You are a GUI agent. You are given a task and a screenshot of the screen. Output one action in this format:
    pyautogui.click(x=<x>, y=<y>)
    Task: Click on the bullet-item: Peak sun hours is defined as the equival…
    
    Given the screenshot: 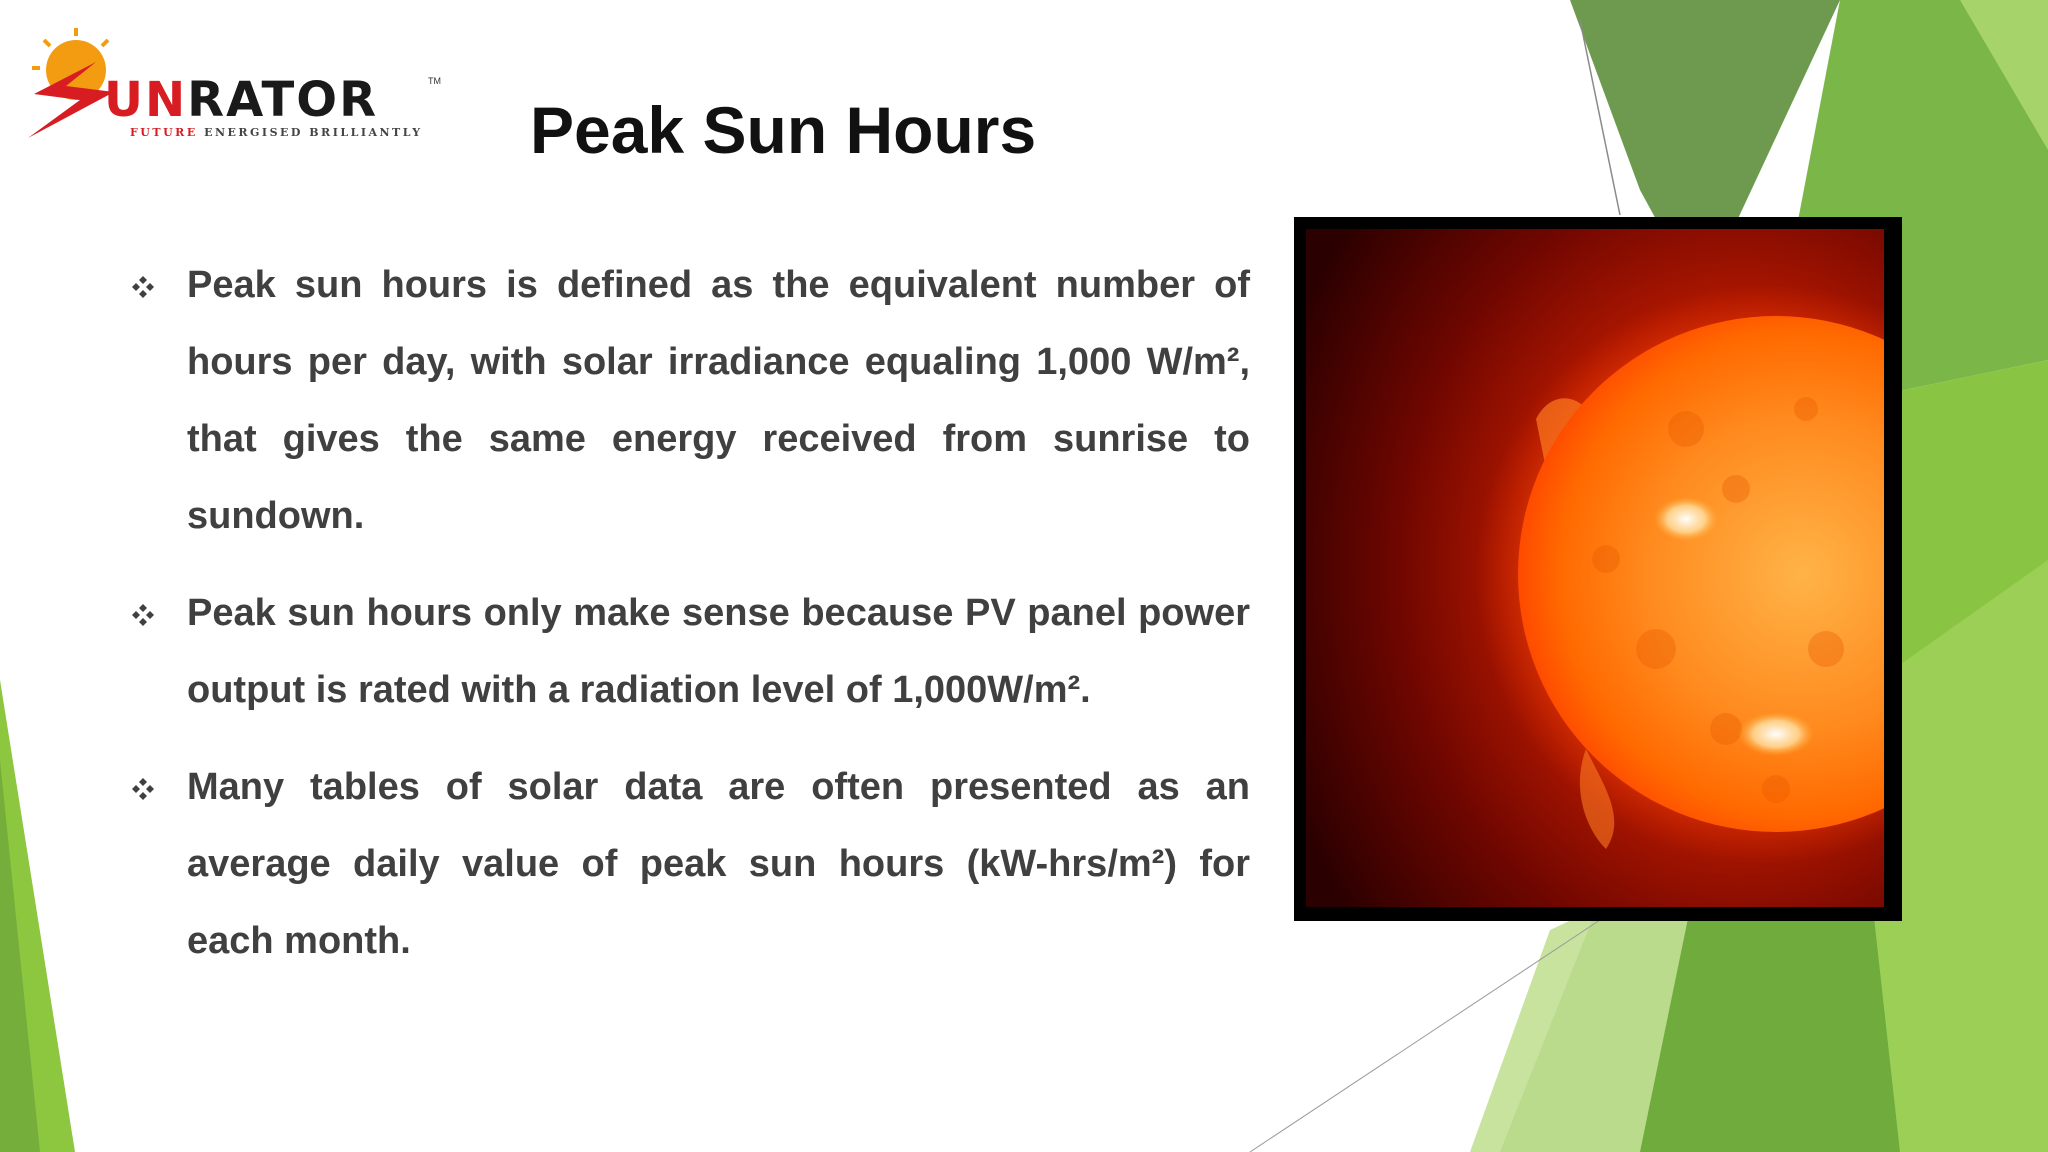 What is the action you would take?
    pyautogui.click(x=690, y=401)
    